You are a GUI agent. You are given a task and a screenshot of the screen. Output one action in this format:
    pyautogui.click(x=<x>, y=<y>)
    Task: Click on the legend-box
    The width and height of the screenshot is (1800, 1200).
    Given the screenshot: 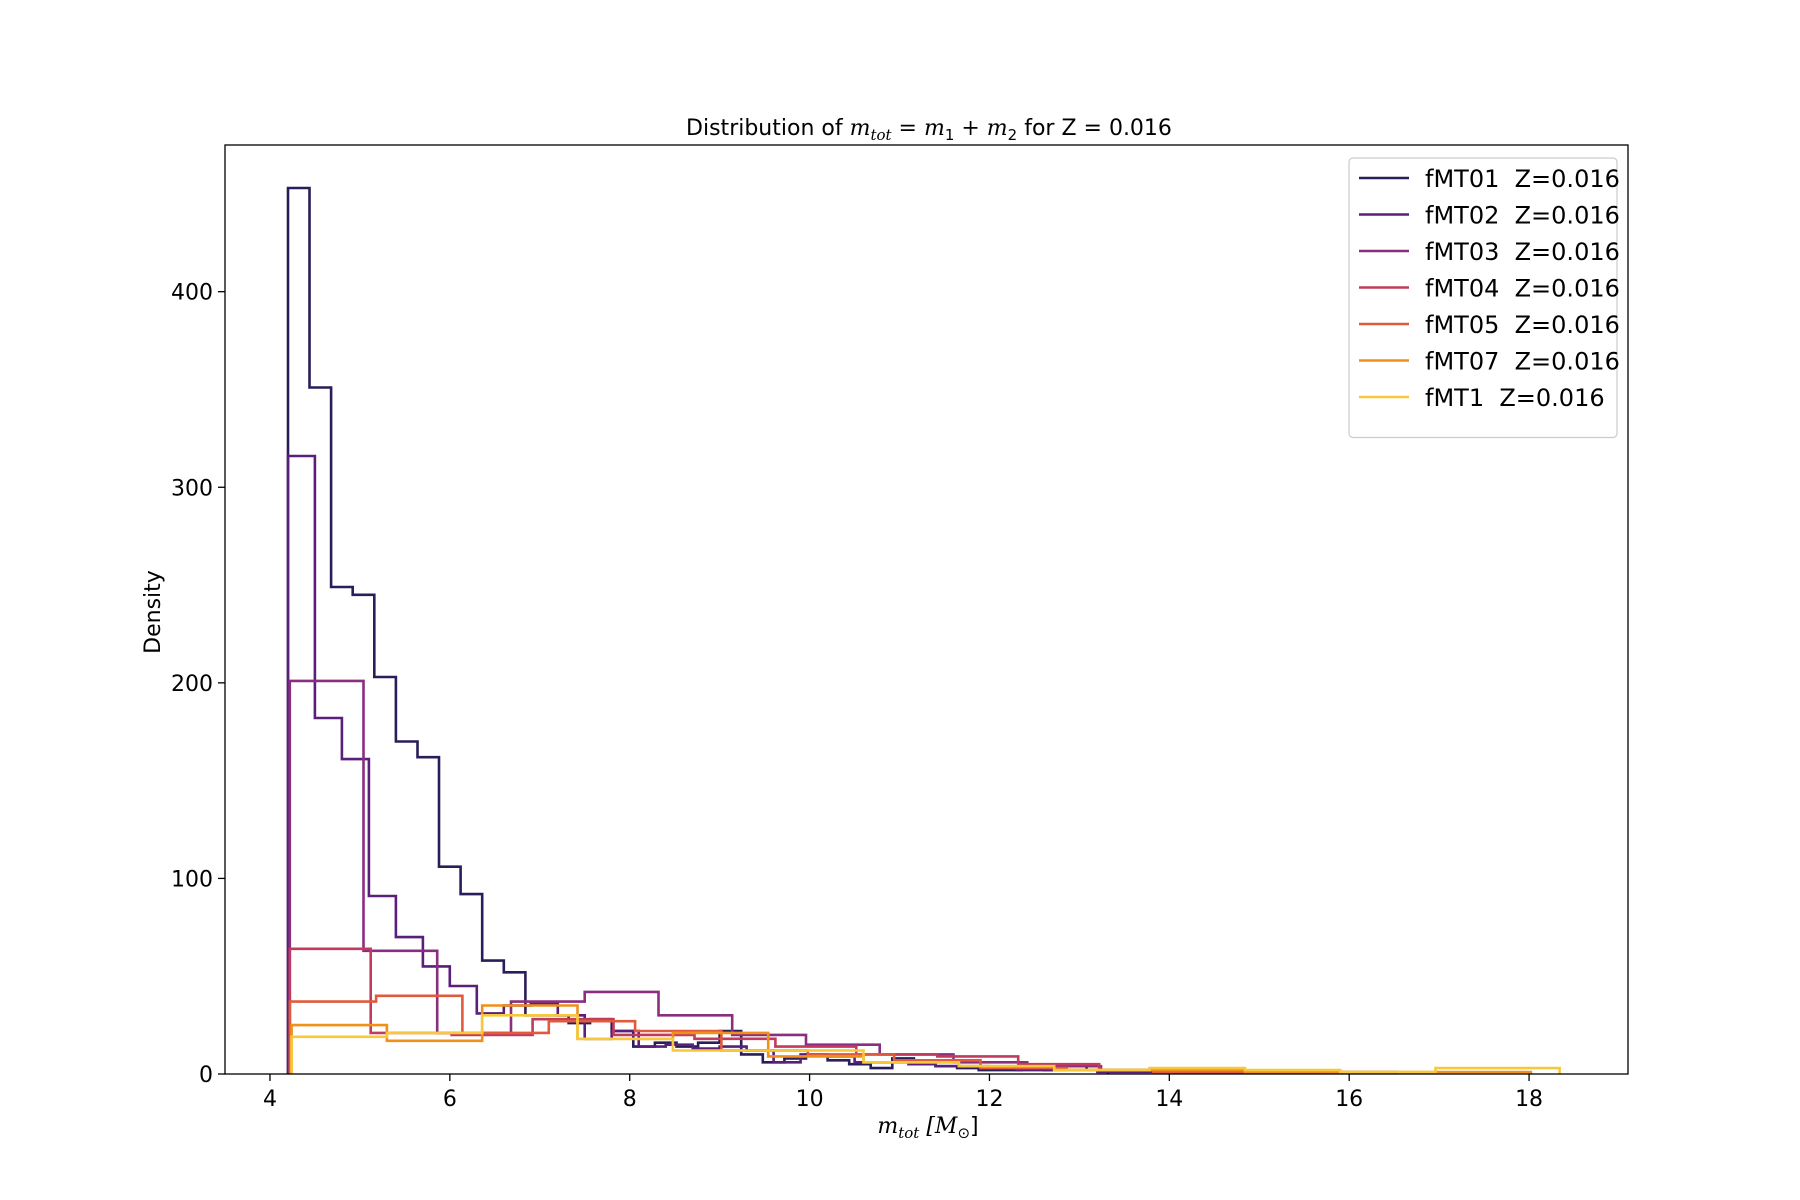 What is the action you would take?
    pyautogui.click(x=1483, y=298)
    